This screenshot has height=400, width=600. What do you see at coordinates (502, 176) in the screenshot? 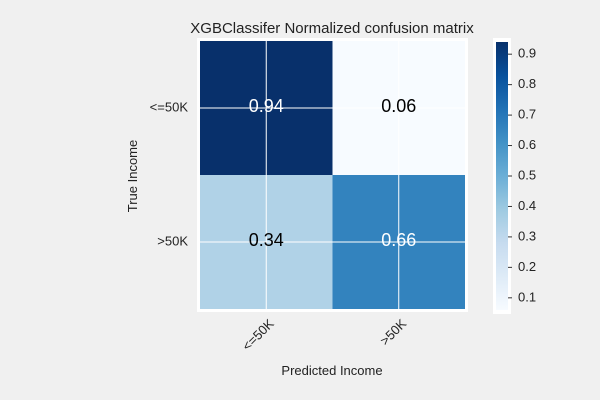
I see `colorbar` at bounding box center [502, 176].